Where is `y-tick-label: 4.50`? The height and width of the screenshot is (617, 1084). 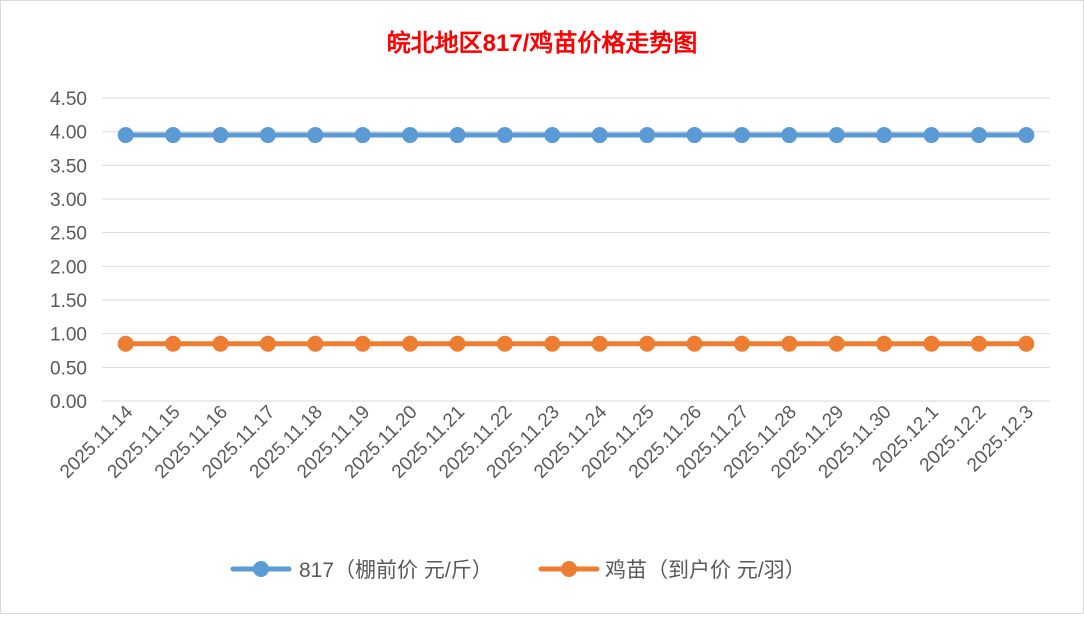 y-tick-label: 4.50 is located at coordinates (68, 99).